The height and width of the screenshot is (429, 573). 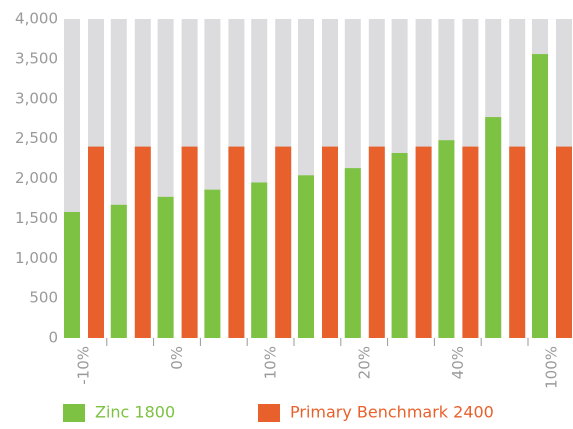 What do you see at coordinates (36, 218) in the screenshot?
I see `y-tick-label: 1,500` at bounding box center [36, 218].